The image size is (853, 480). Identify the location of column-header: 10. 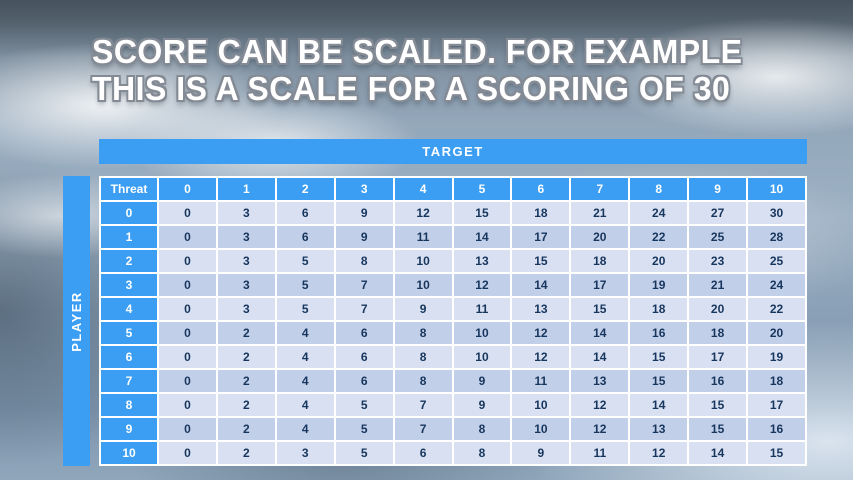
(776, 189).